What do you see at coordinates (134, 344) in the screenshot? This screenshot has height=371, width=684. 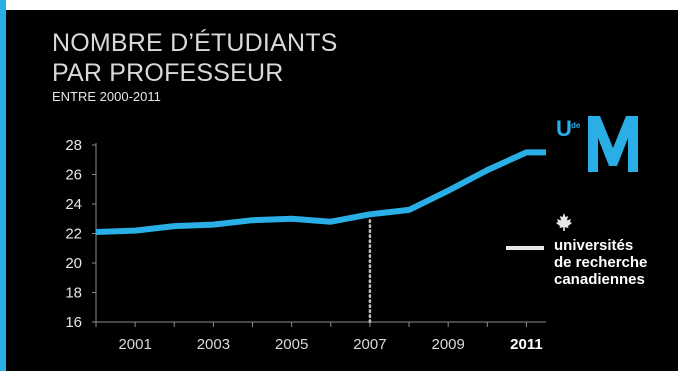 I see `x-tick-label: 2001` at bounding box center [134, 344].